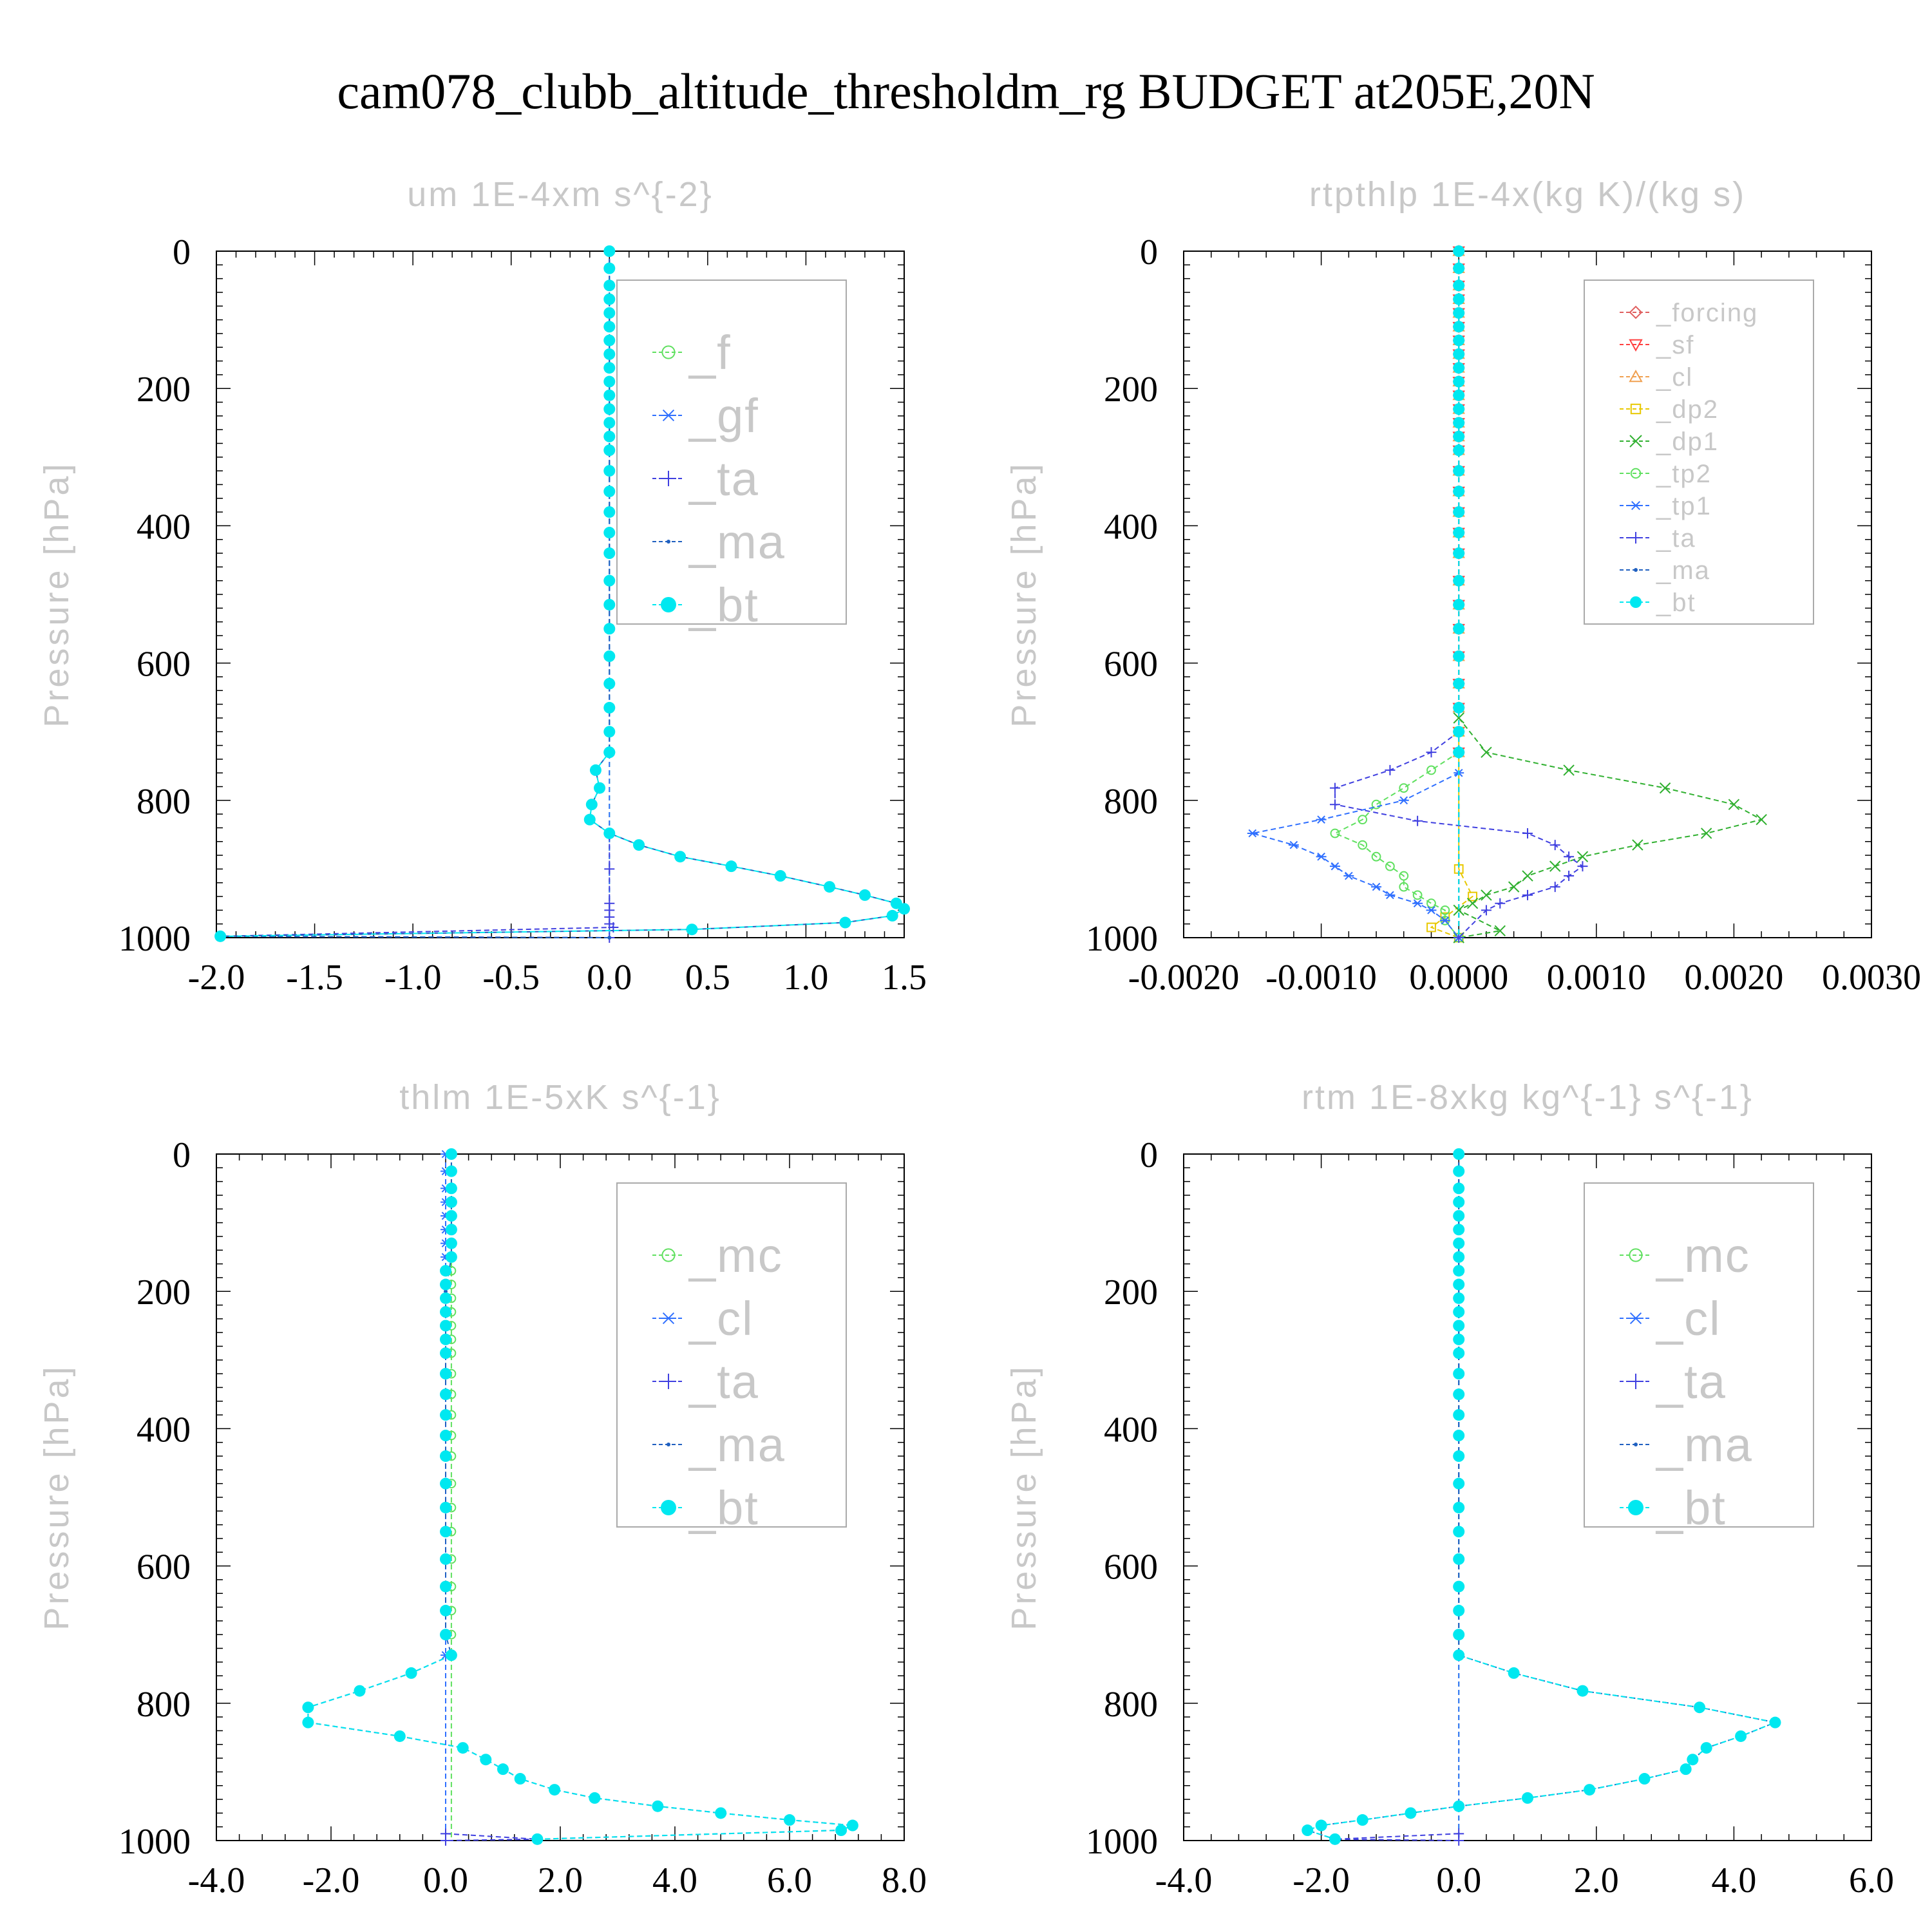 Image resolution: width=1932 pixels, height=1932 pixels. Describe the element at coordinates (560, 1097) in the screenshot. I see `panel-title: thlm 1E-5xK s^{-1}` at that location.